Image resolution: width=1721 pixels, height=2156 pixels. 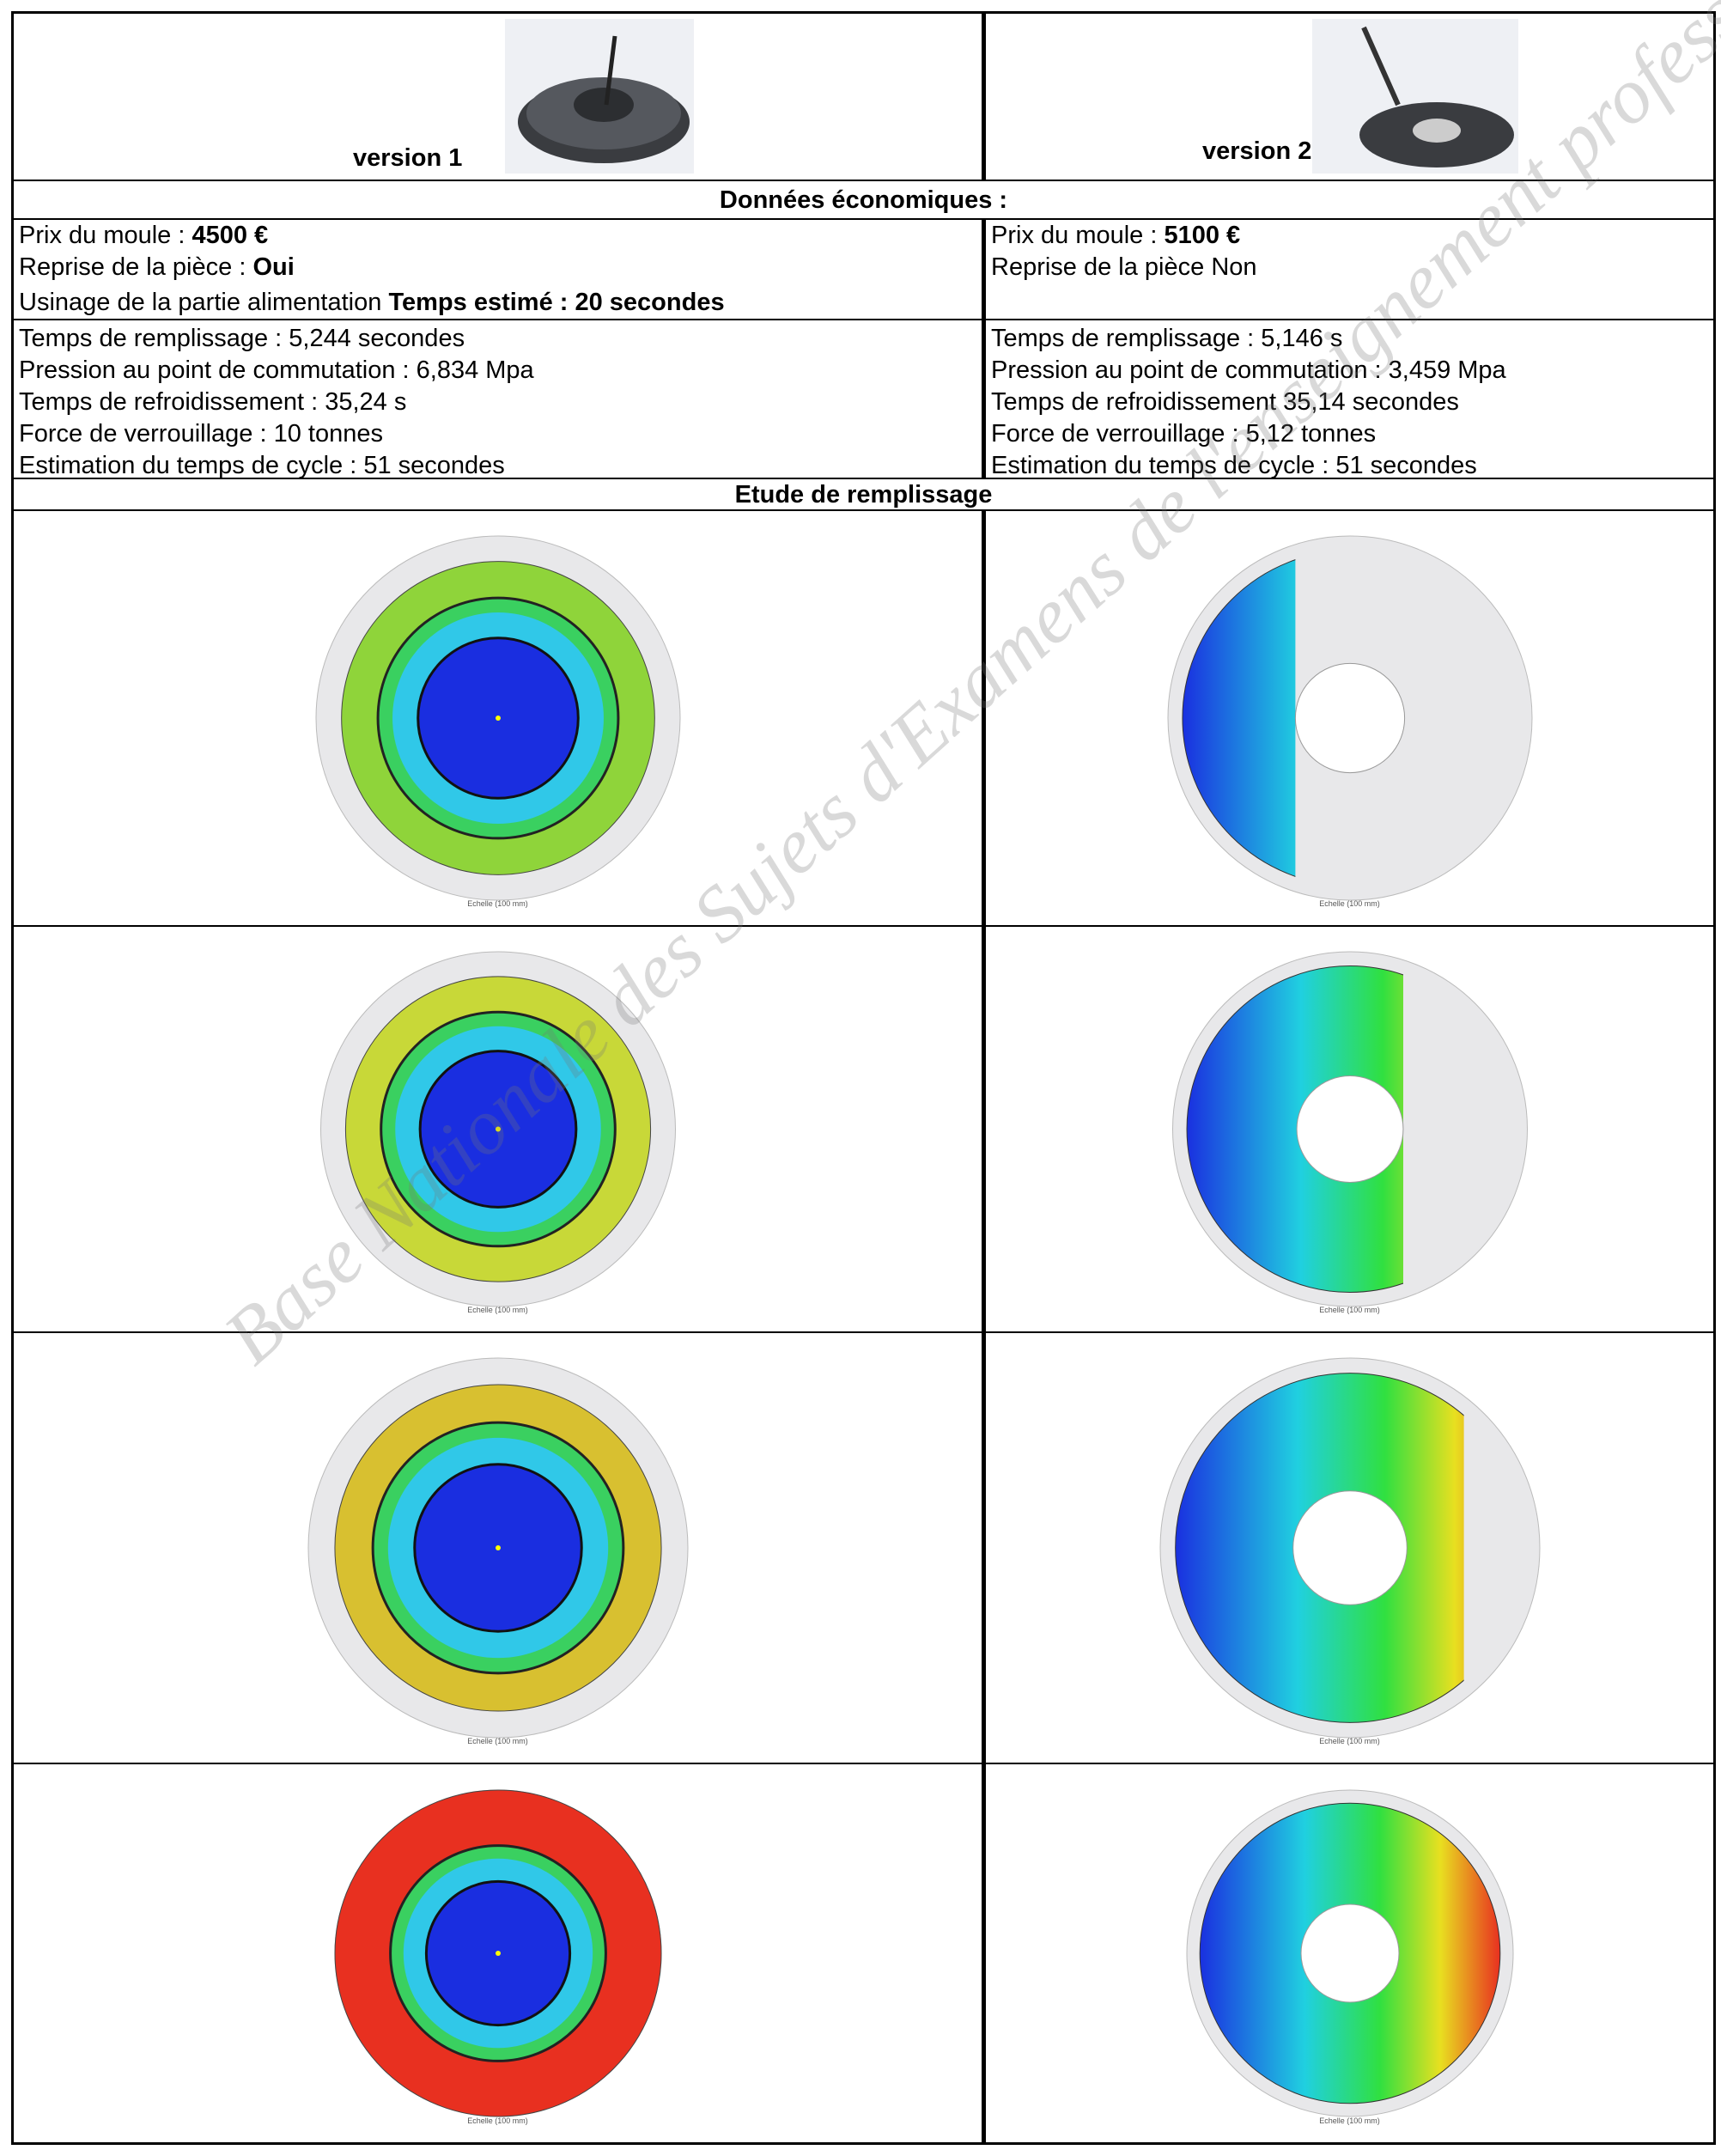 I want to click on section-row: Etude de remplissage, so click(x=863, y=495).